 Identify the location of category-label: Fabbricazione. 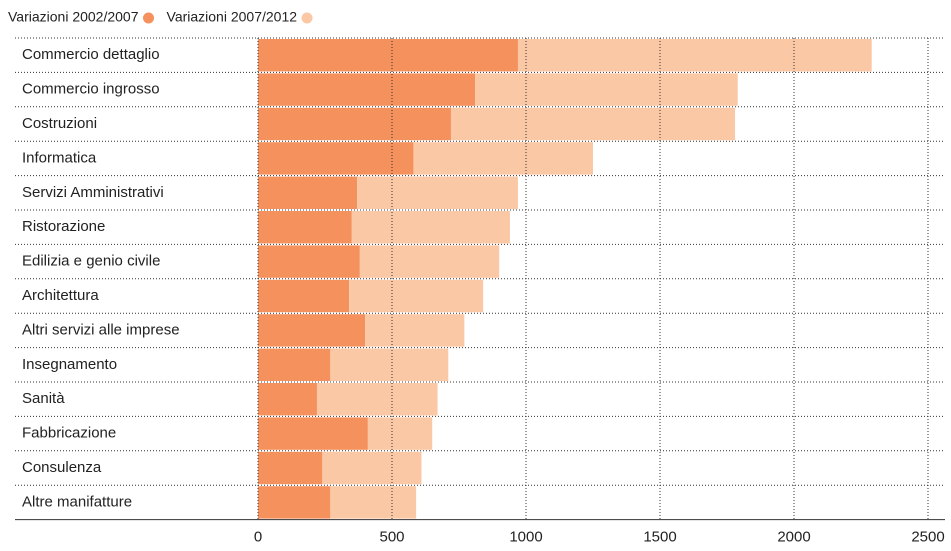
(69, 433).